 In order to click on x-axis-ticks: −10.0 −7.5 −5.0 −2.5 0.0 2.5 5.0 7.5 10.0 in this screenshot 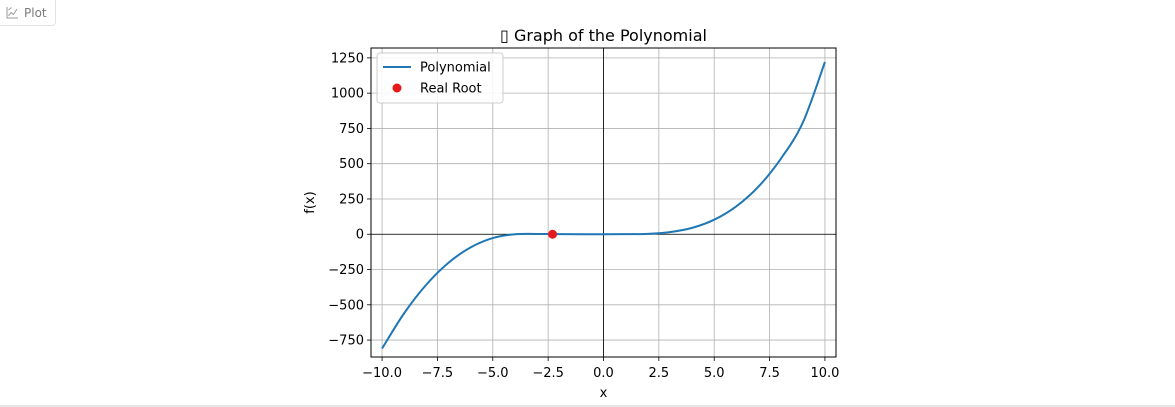, I will do `click(600, 369)`.